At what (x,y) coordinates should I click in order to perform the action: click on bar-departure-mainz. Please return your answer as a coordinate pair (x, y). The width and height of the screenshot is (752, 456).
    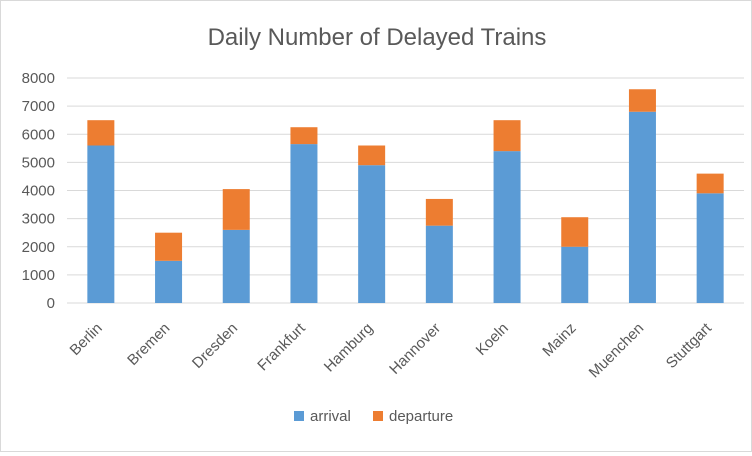
    Looking at the image, I should click on (575, 232).